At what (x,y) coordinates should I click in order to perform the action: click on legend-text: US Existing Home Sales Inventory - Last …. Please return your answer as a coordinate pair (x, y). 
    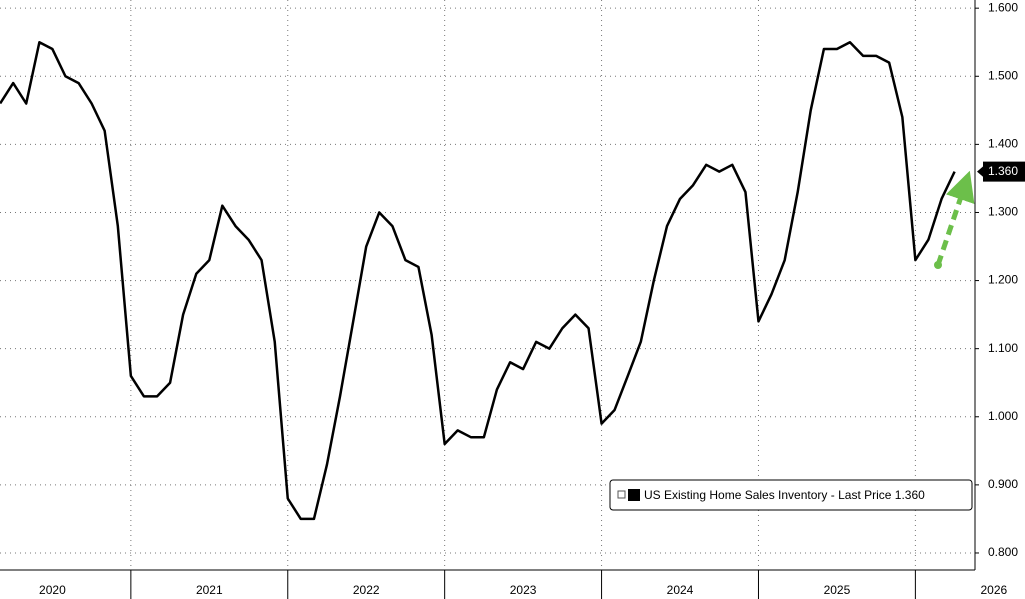
    Looking at the image, I should click on (784, 495).